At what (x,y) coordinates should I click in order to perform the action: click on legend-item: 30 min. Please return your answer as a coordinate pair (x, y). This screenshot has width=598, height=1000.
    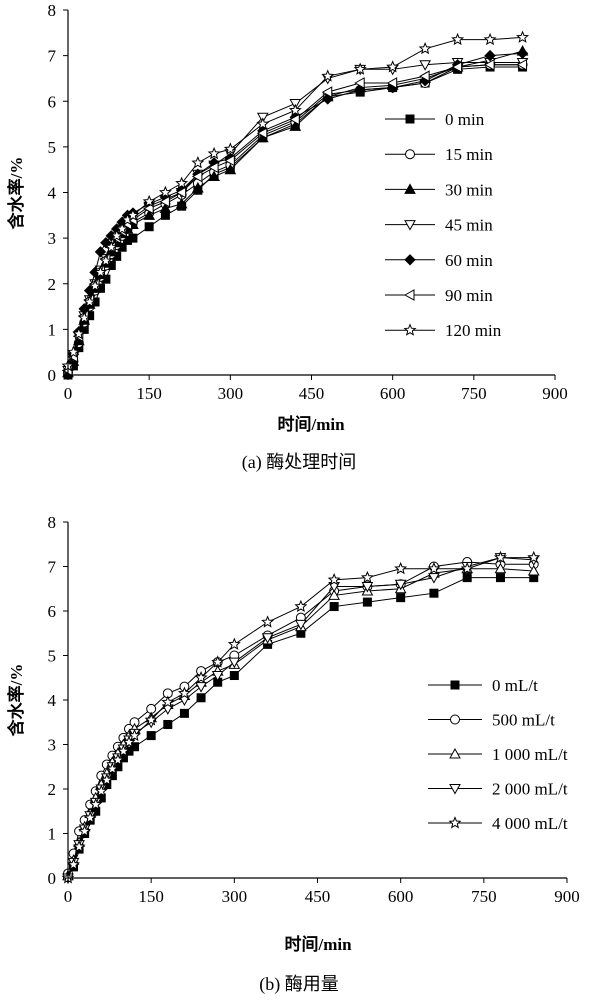
    Looking at the image, I should click on (439, 189).